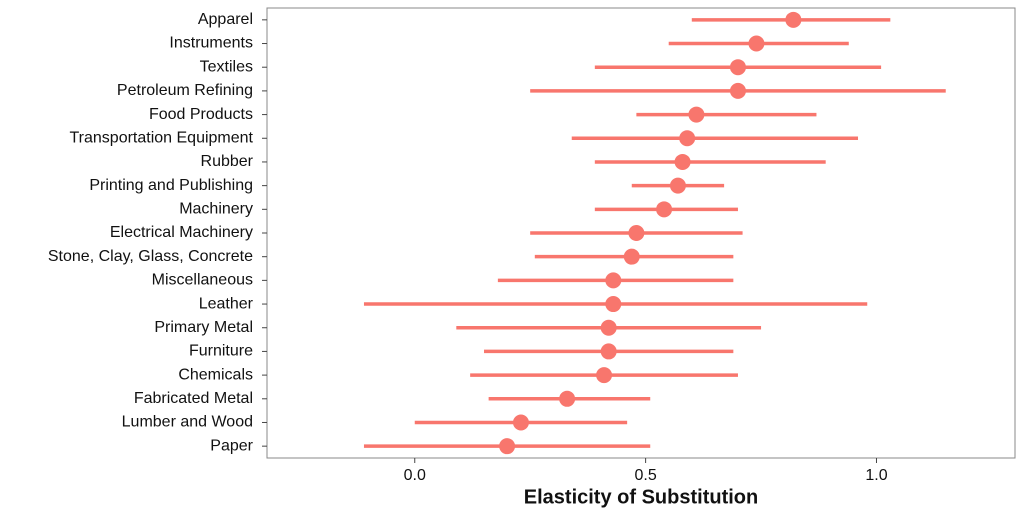 This screenshot has width=1016, height=511. Describe the element at coordinates (221, 351) in the screenshot. I see `y-tick-label: Furniture` at that location.